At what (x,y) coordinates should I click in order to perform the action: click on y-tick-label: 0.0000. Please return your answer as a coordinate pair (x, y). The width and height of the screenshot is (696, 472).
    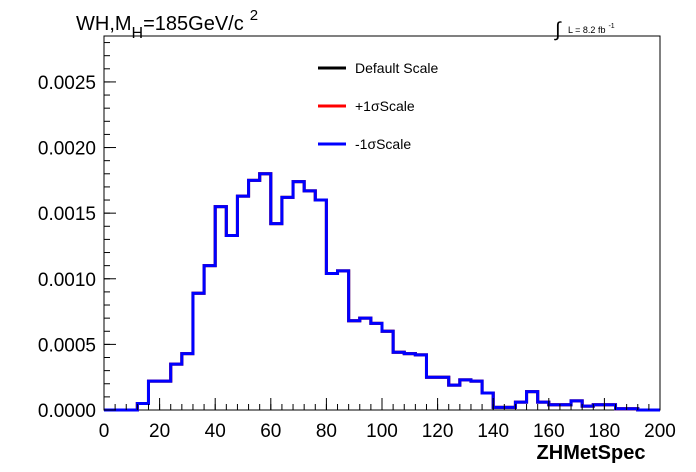
    Looking at the image, I should click on (67, 411).